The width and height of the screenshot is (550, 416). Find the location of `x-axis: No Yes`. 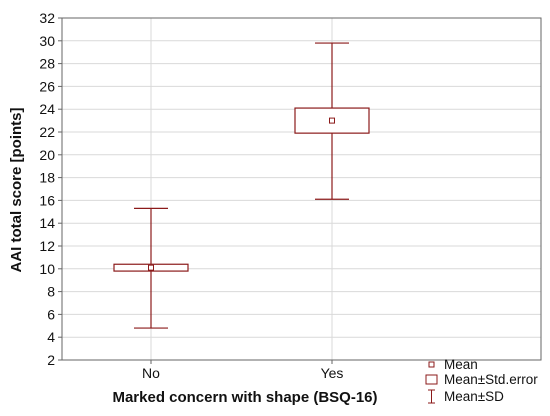

x-axis: No Yes is located at coordinates (242, 370).